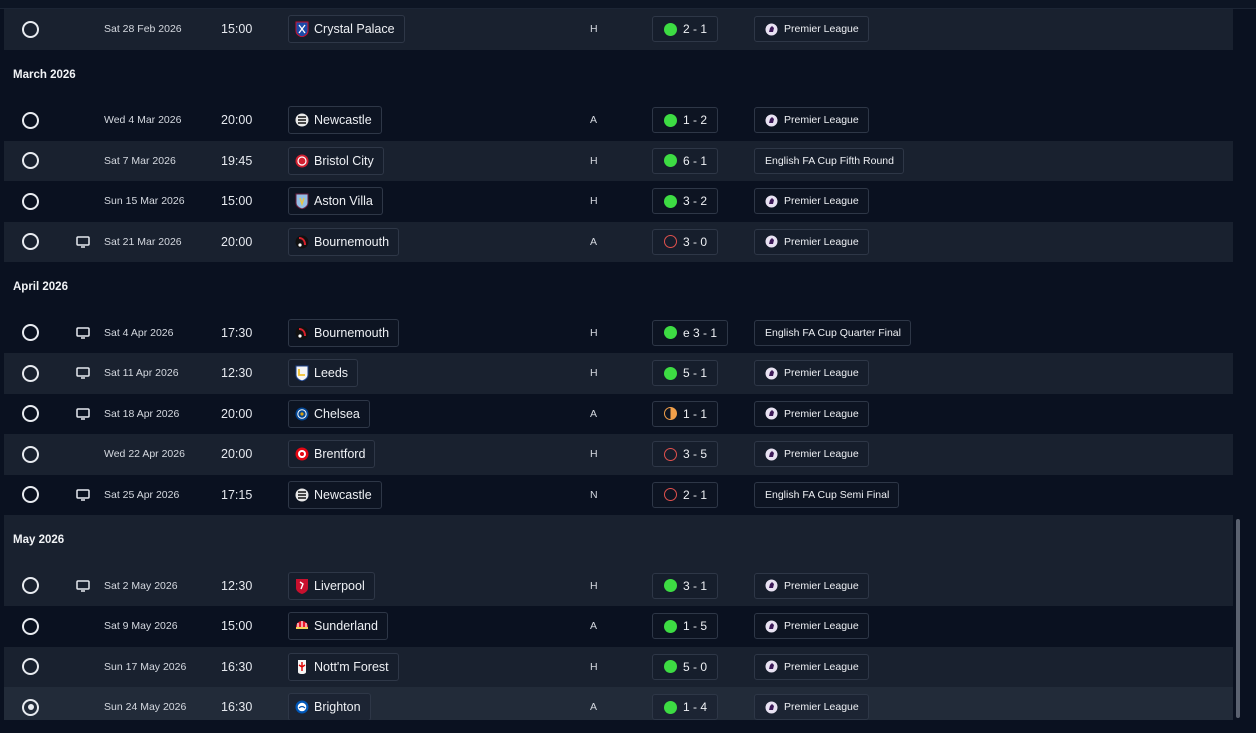 This screenshot has width=1256, height=733. Describe the element at coordinates (30, 707) in the screenshot. I see `select-radio-checked` at that location.